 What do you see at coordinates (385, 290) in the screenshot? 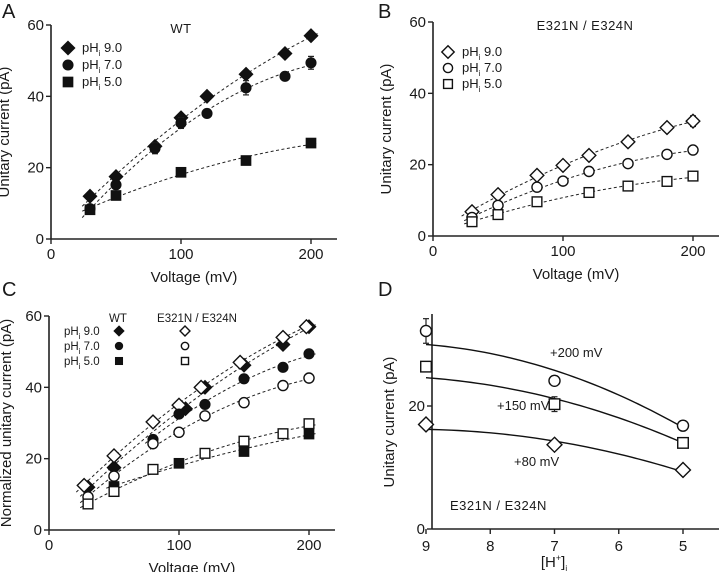
I see `panel-letter-d: D` at bounding box center [385, 290].